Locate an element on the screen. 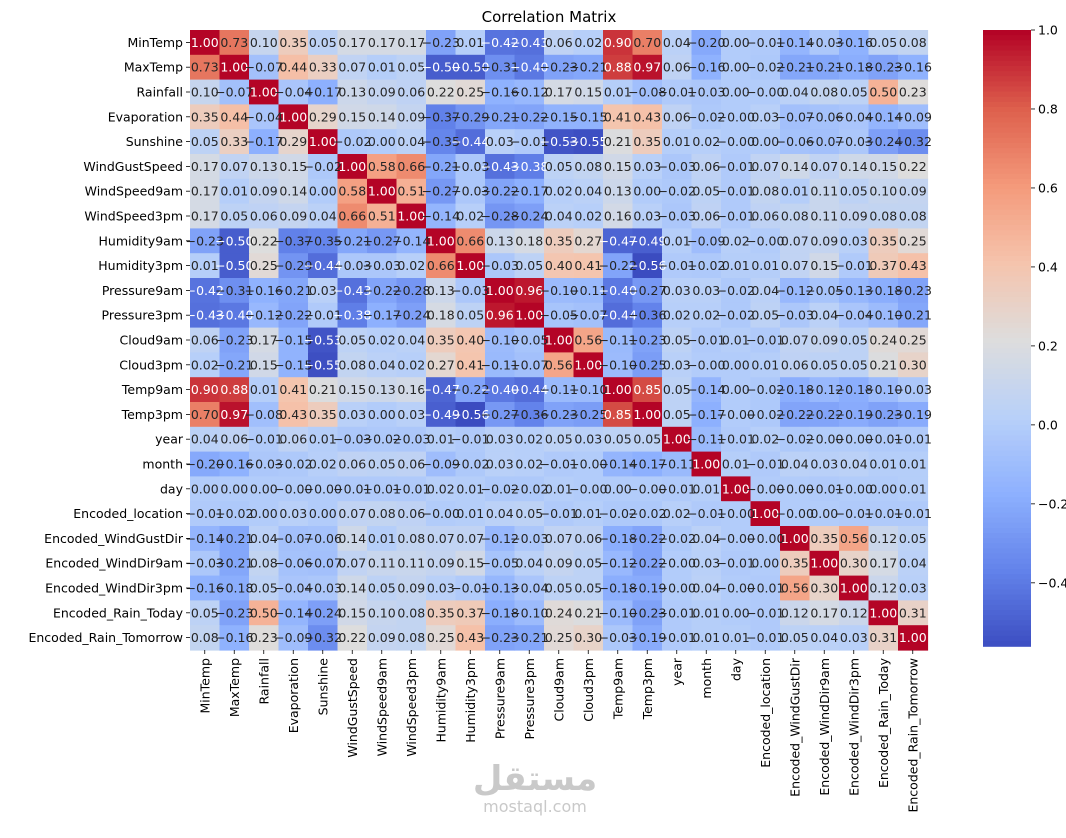 This screenshot has width=1066, height=838. cell-value-label: −0.44 is located at coordinates (470, 141).